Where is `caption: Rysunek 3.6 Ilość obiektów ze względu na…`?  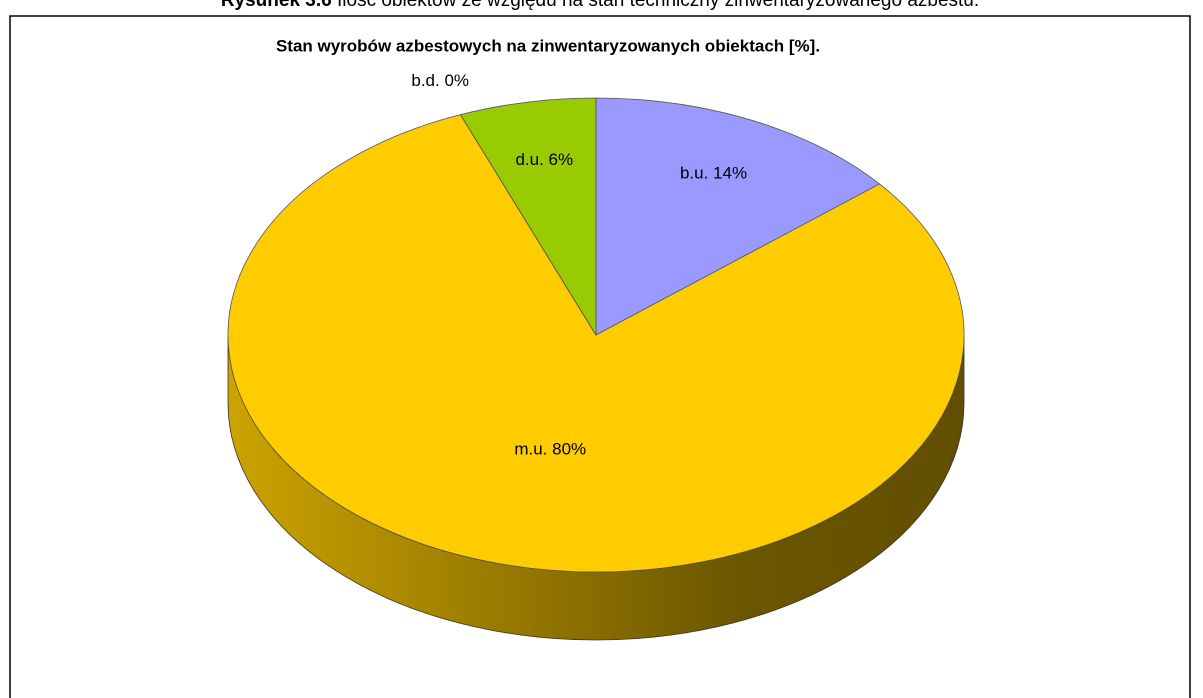 caption: Rysunek 3.6 Ilość obiektów ze względu na… is located at coordinates (600, 5).